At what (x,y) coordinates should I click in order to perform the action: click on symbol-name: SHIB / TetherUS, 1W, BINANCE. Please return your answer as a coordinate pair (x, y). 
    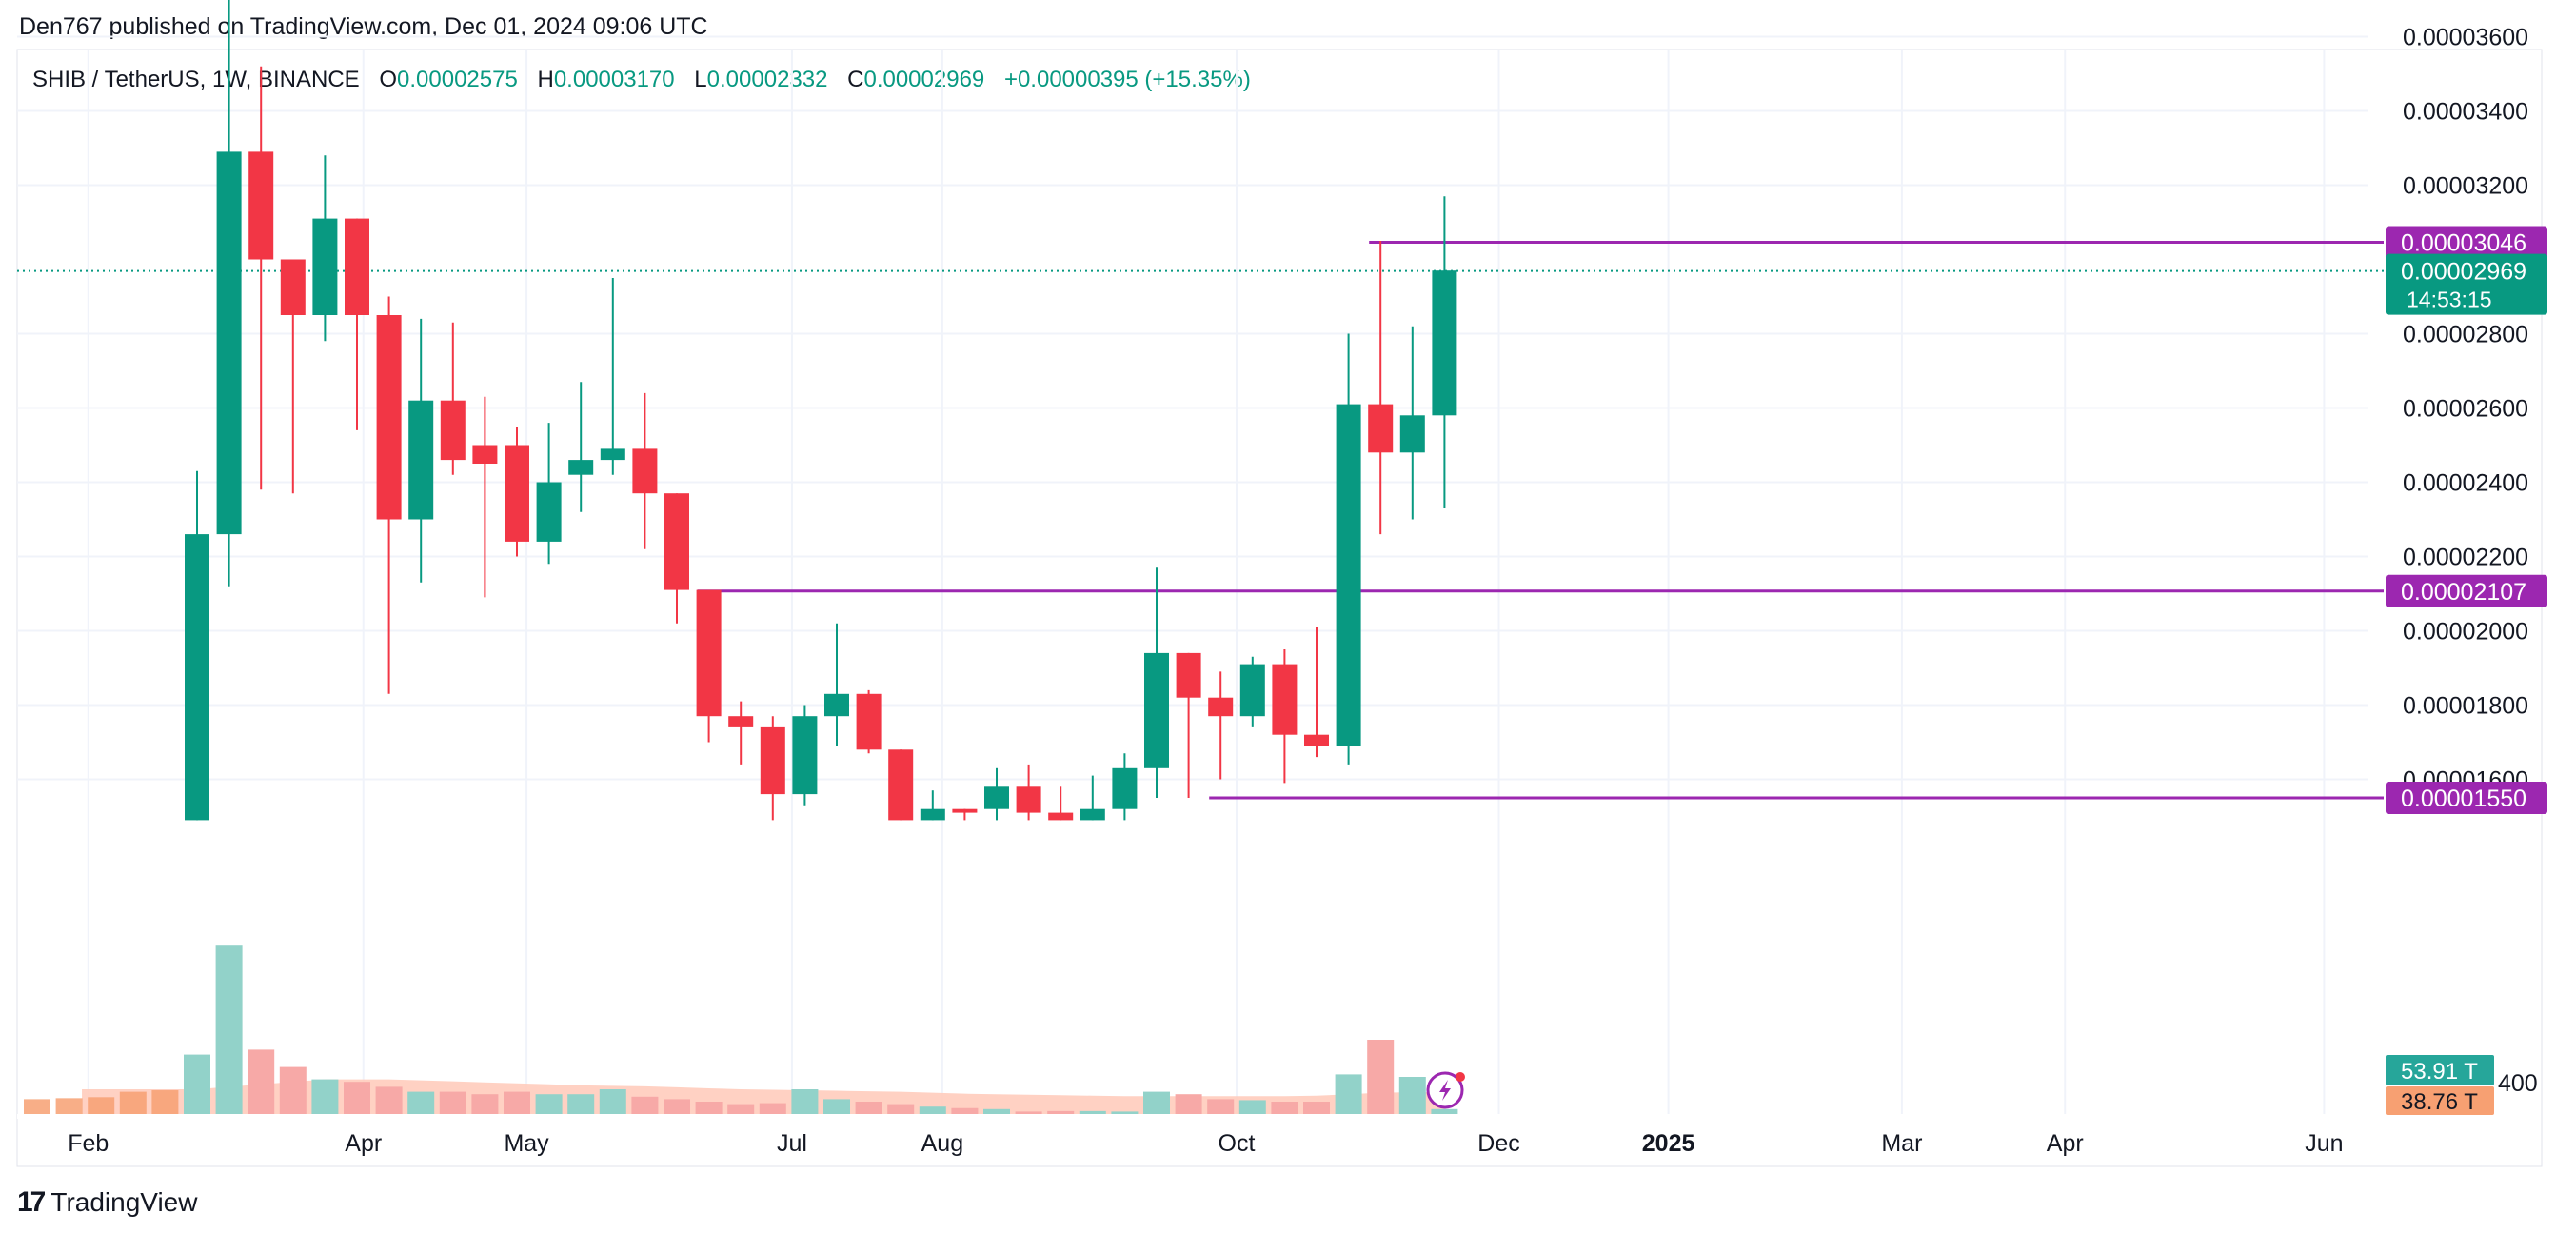
    Looking at the image, I should click on (196, 79).